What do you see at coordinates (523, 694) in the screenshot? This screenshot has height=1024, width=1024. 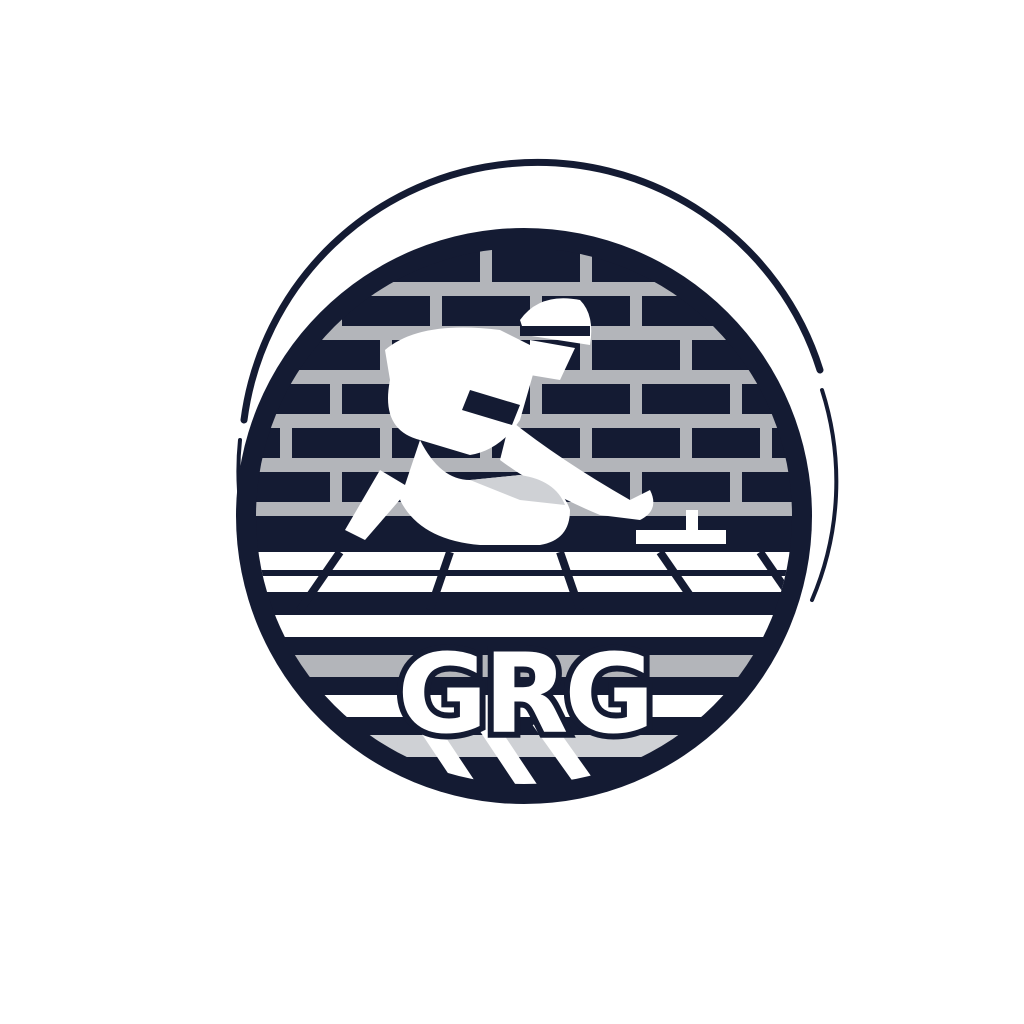 I see `brand-wordmark: GRG` at bounding box center [523, 694].